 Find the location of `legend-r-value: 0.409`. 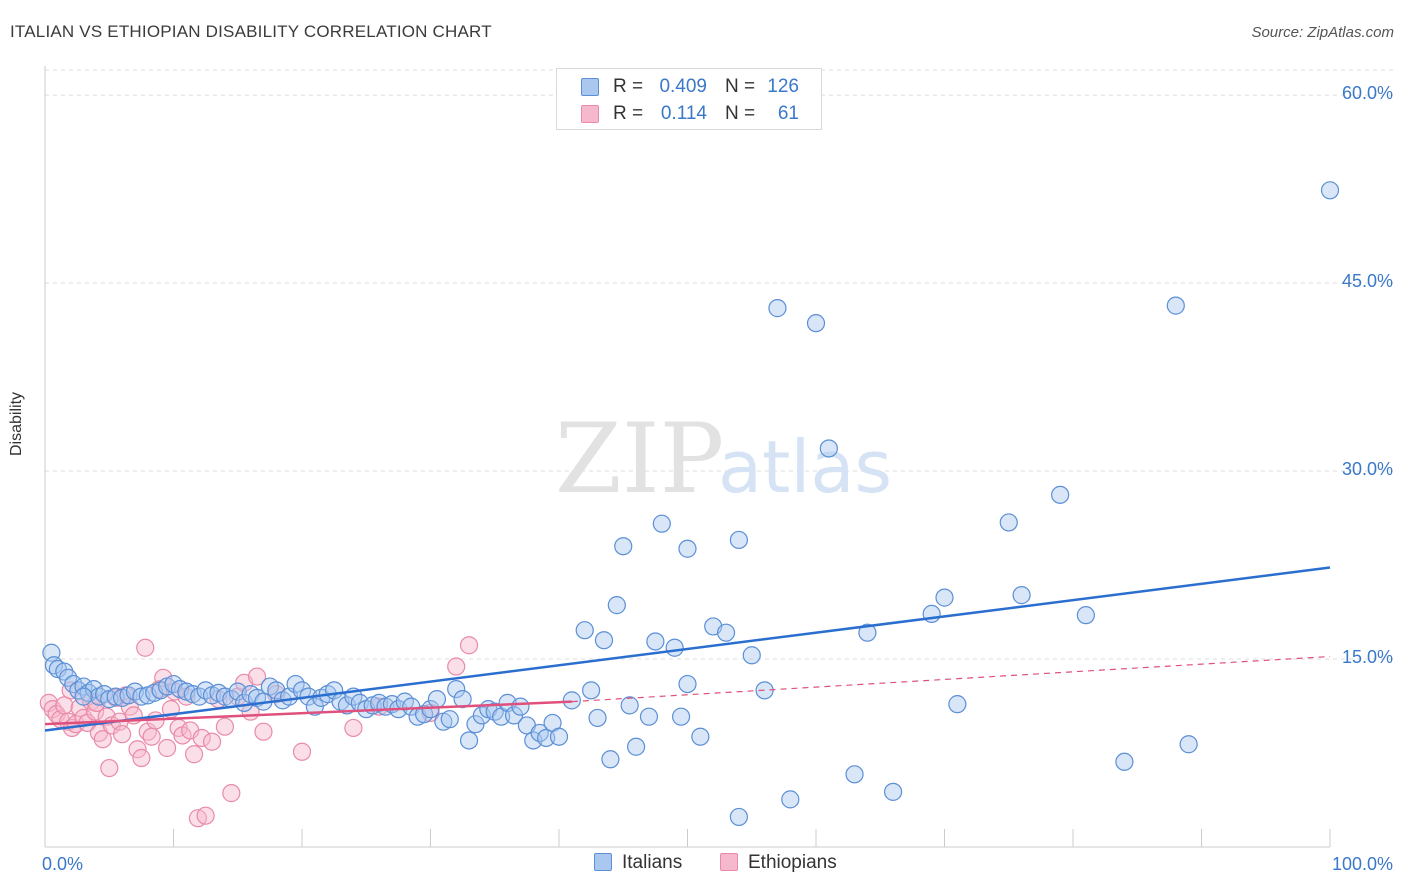

legend-r-value: 0.409 is located at coordinates (683, 86).